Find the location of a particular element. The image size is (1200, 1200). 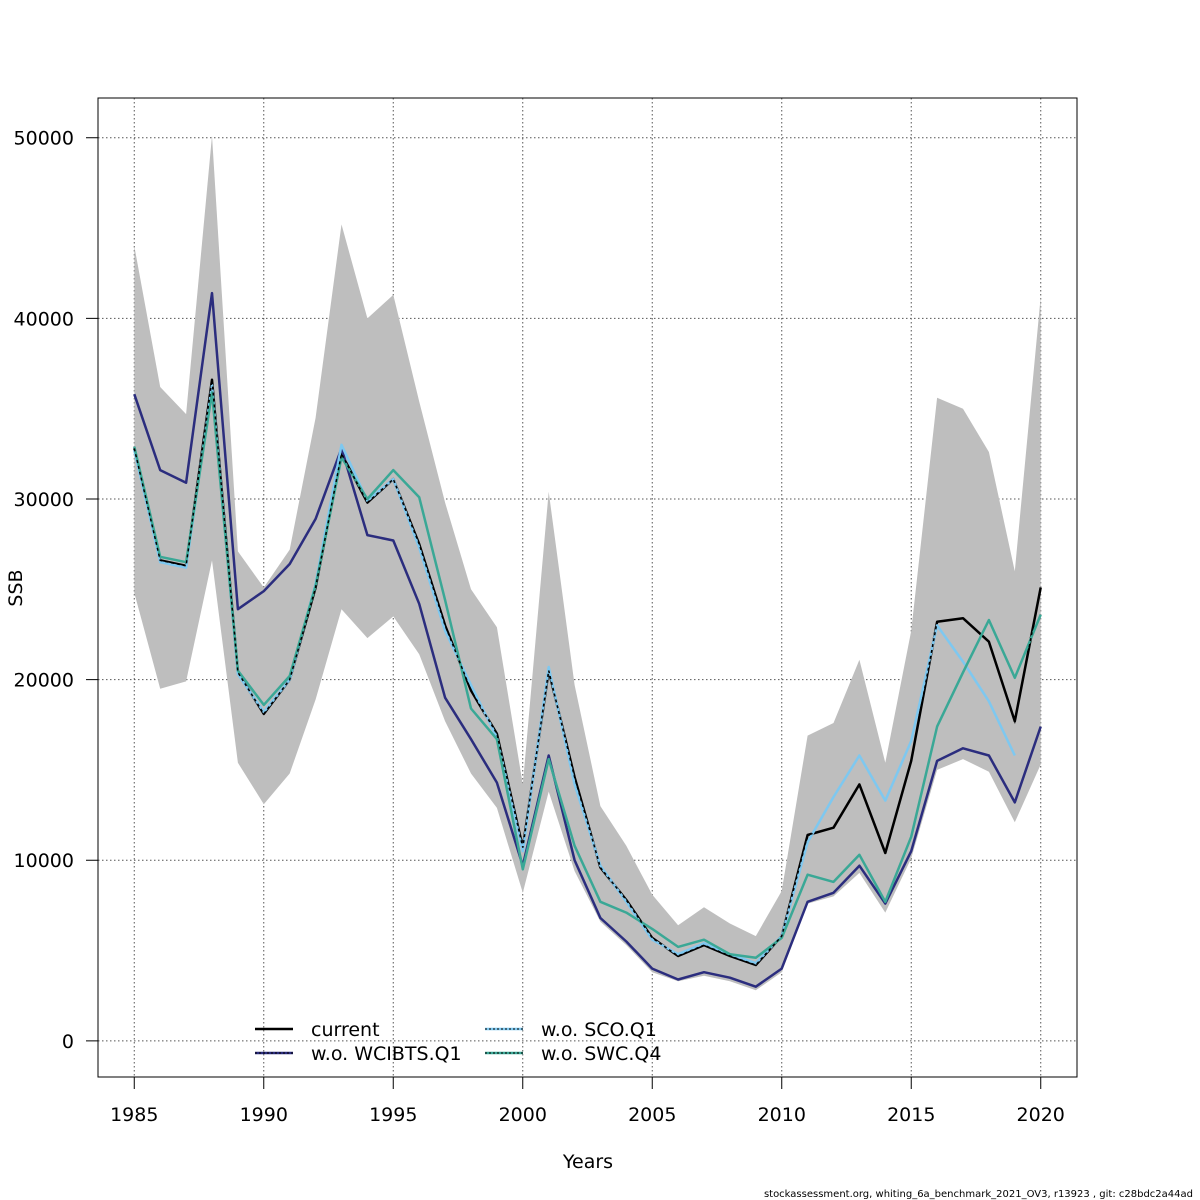

y-tick-label: 50000 is located at coordinates (44, 139).